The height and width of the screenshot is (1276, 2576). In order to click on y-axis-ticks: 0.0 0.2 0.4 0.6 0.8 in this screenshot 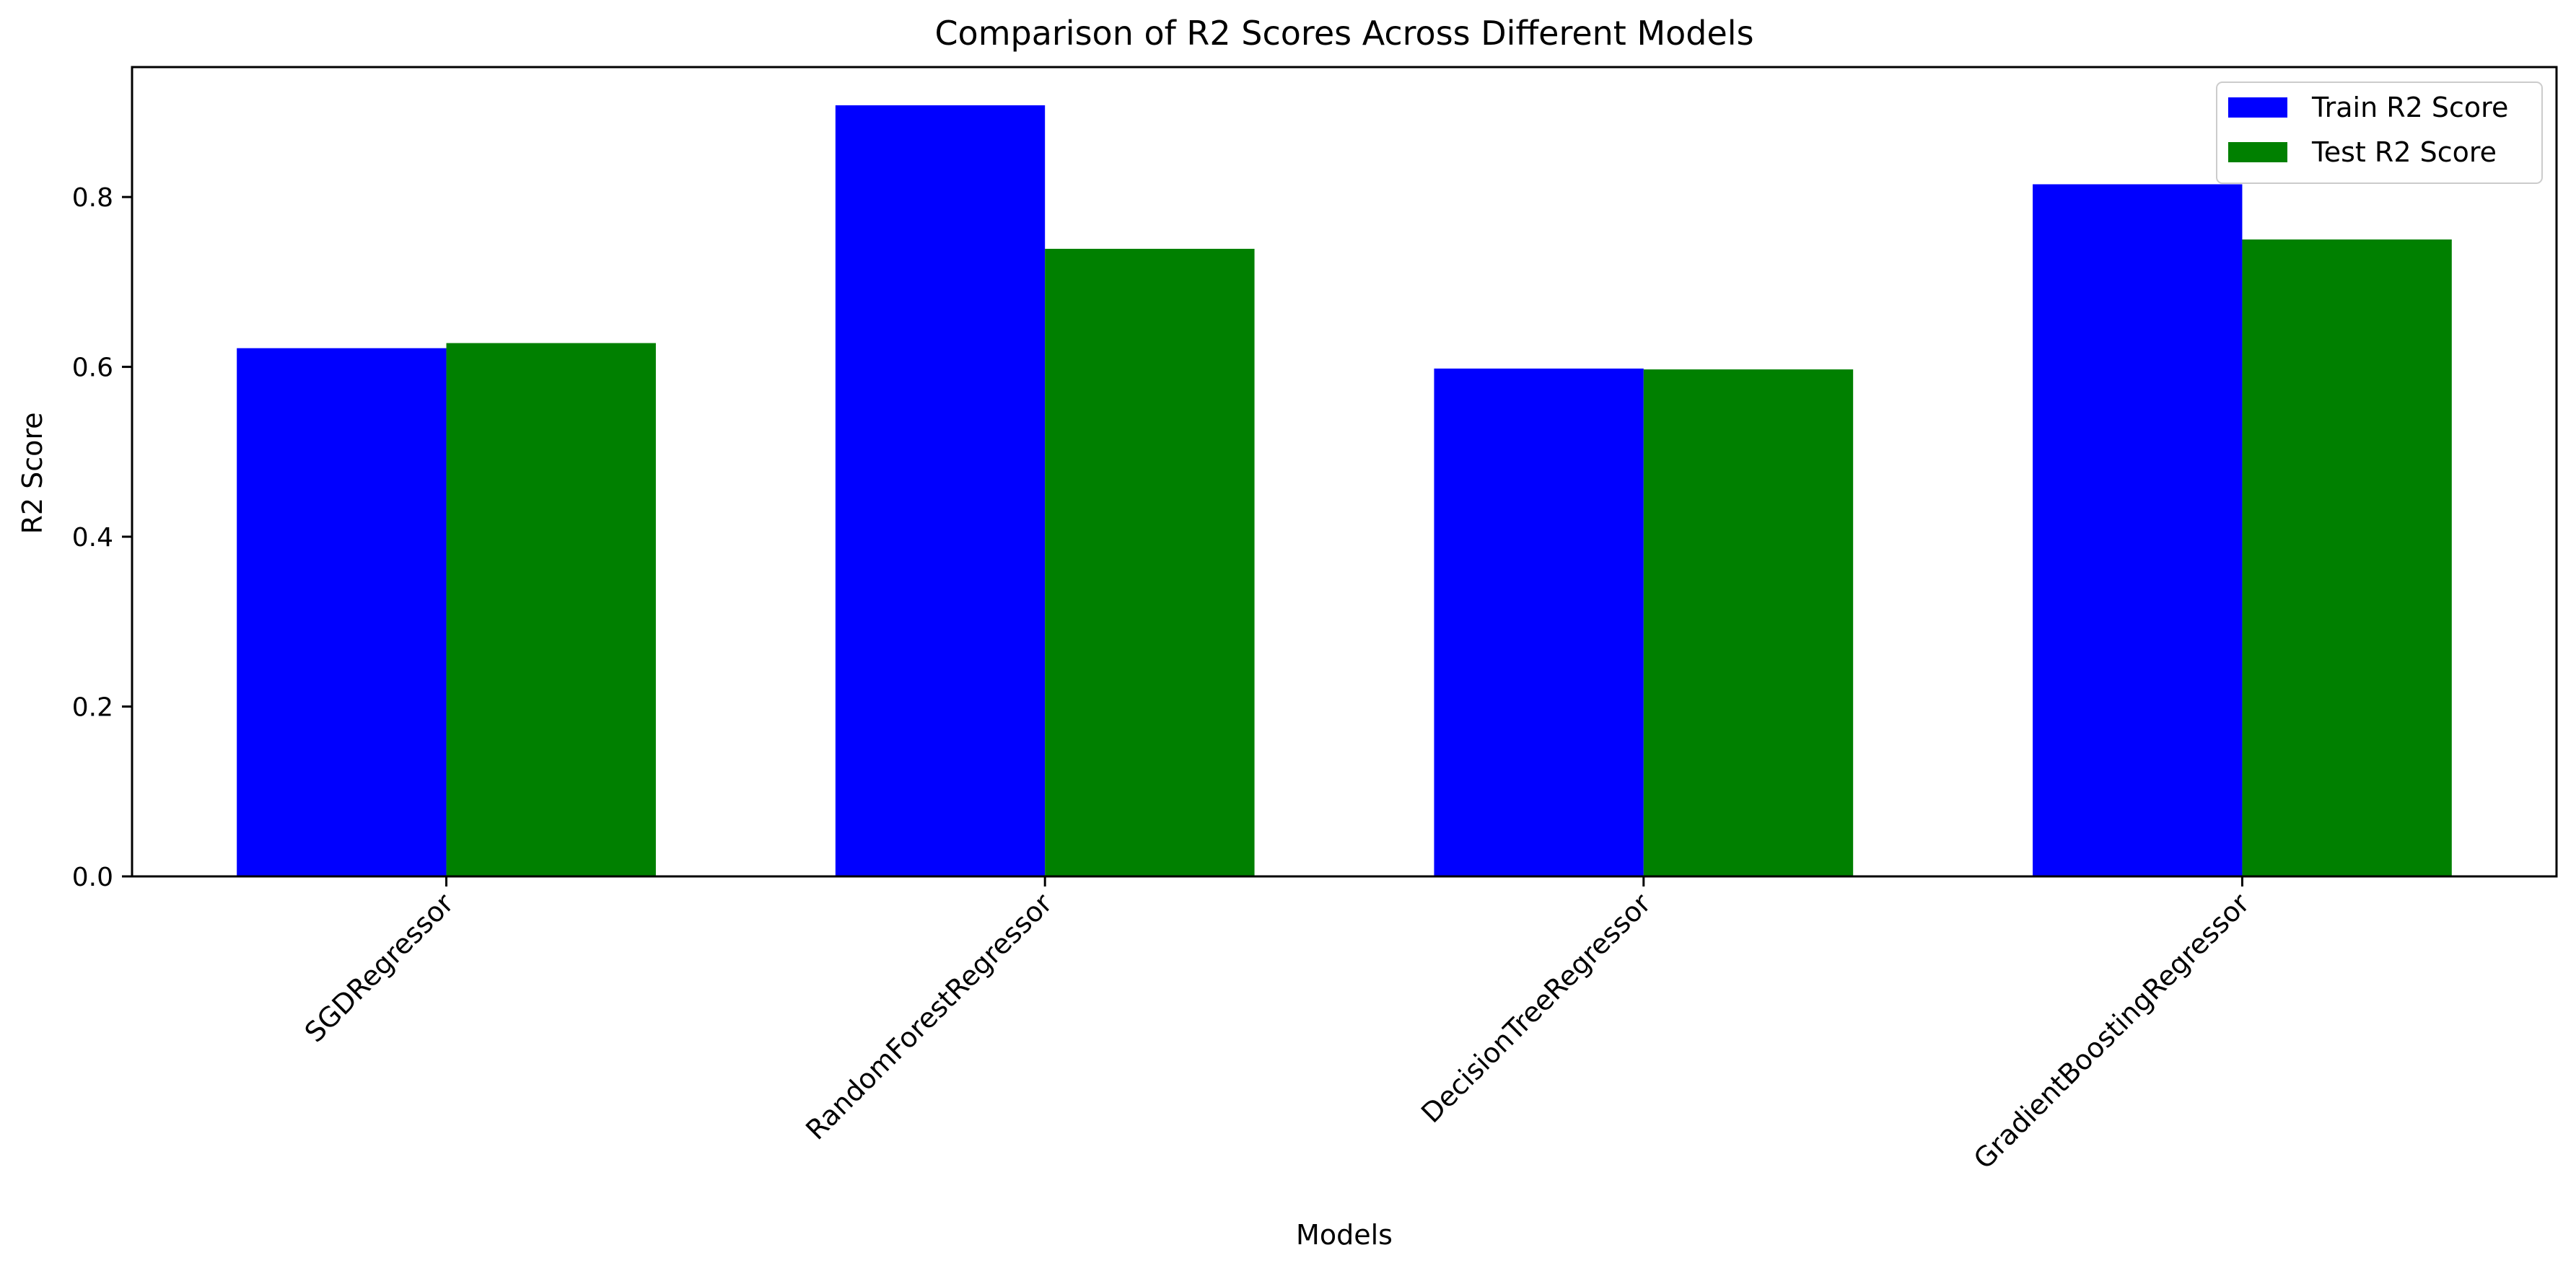, I will do `click(102, 538)`.